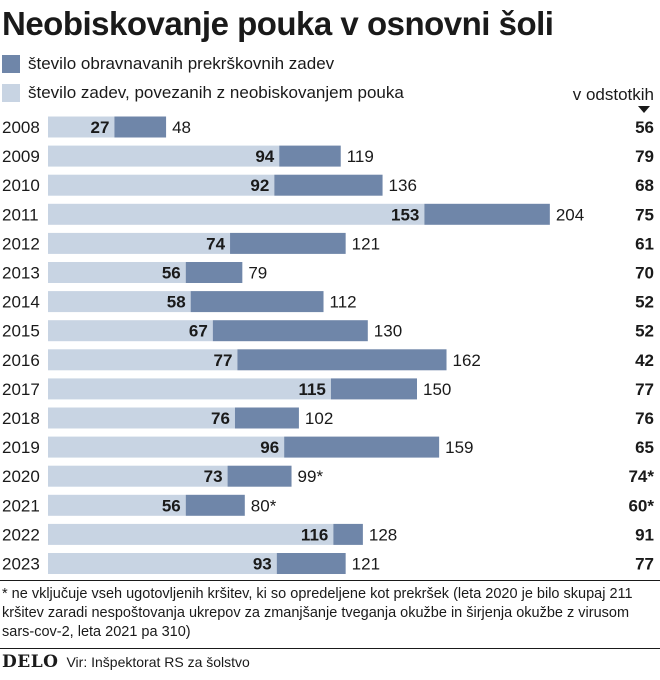 The width and height of the screenshot is (660, 680). I want to click on year-label: 2011, so click(20, 214).